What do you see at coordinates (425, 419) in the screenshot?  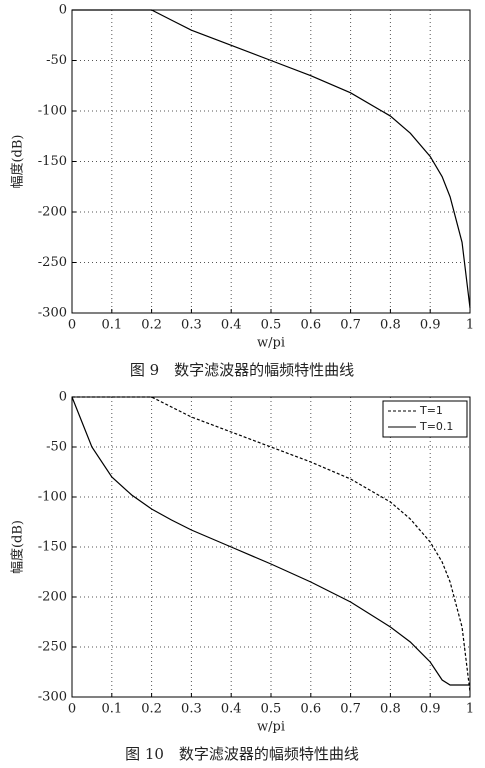 I see `legend-box` at bounding box center [425, 419].